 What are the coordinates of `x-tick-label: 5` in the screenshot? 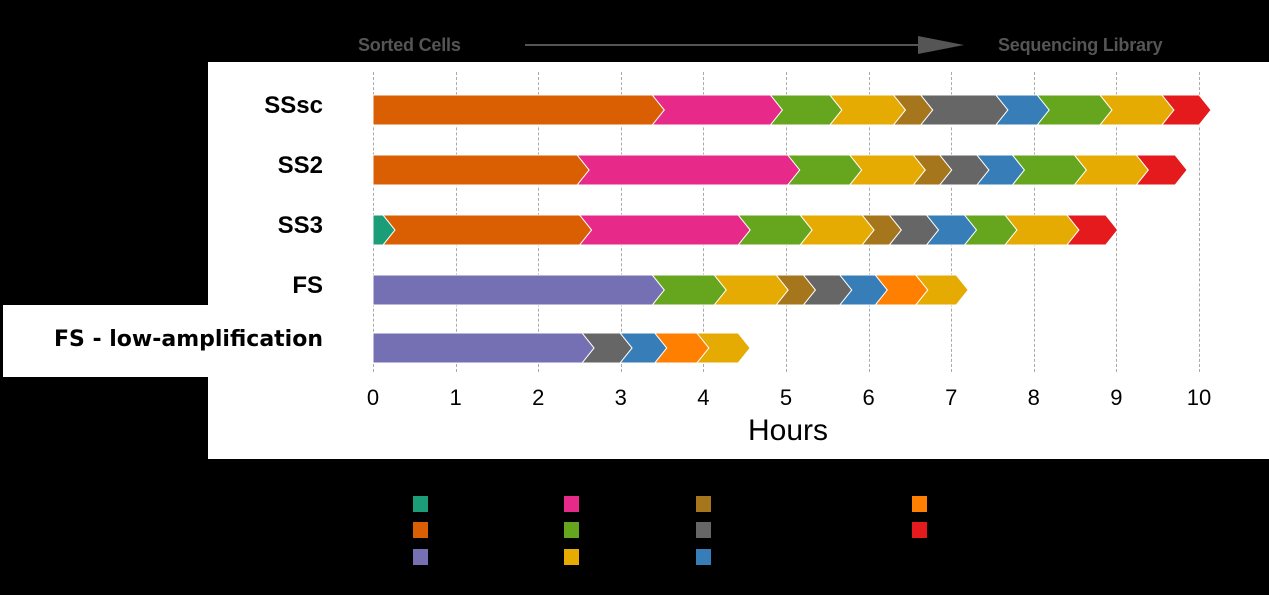 It's located at (786, 397).